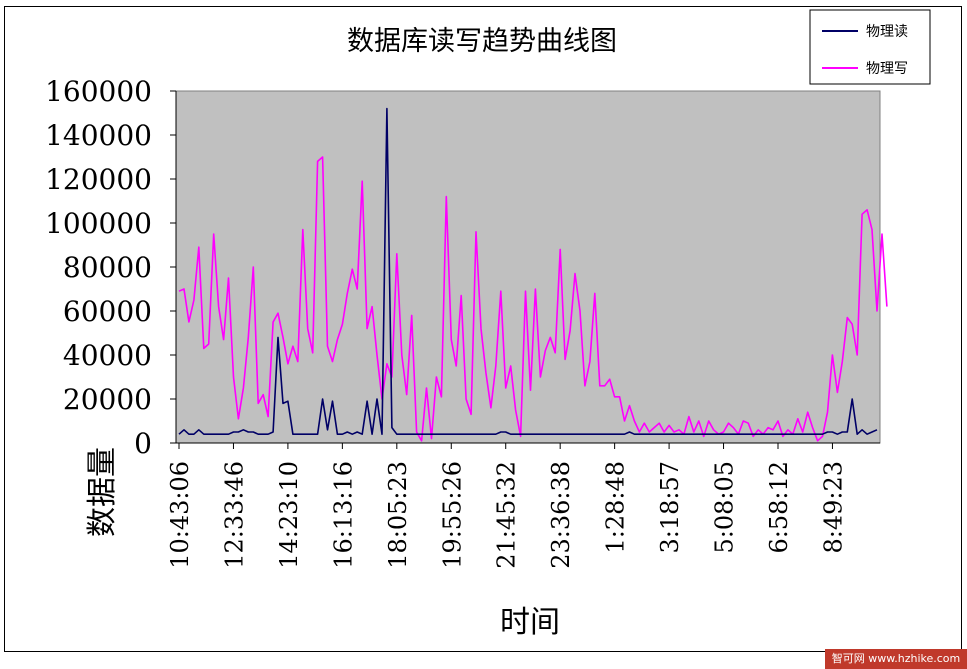 Image resolution: width=967 pixels, height=669 pixels. What do you see at coordinates (779, 507) in the screenshot?
I see `x-tick-label: 6:58:12` at bounding box center [779, 507].